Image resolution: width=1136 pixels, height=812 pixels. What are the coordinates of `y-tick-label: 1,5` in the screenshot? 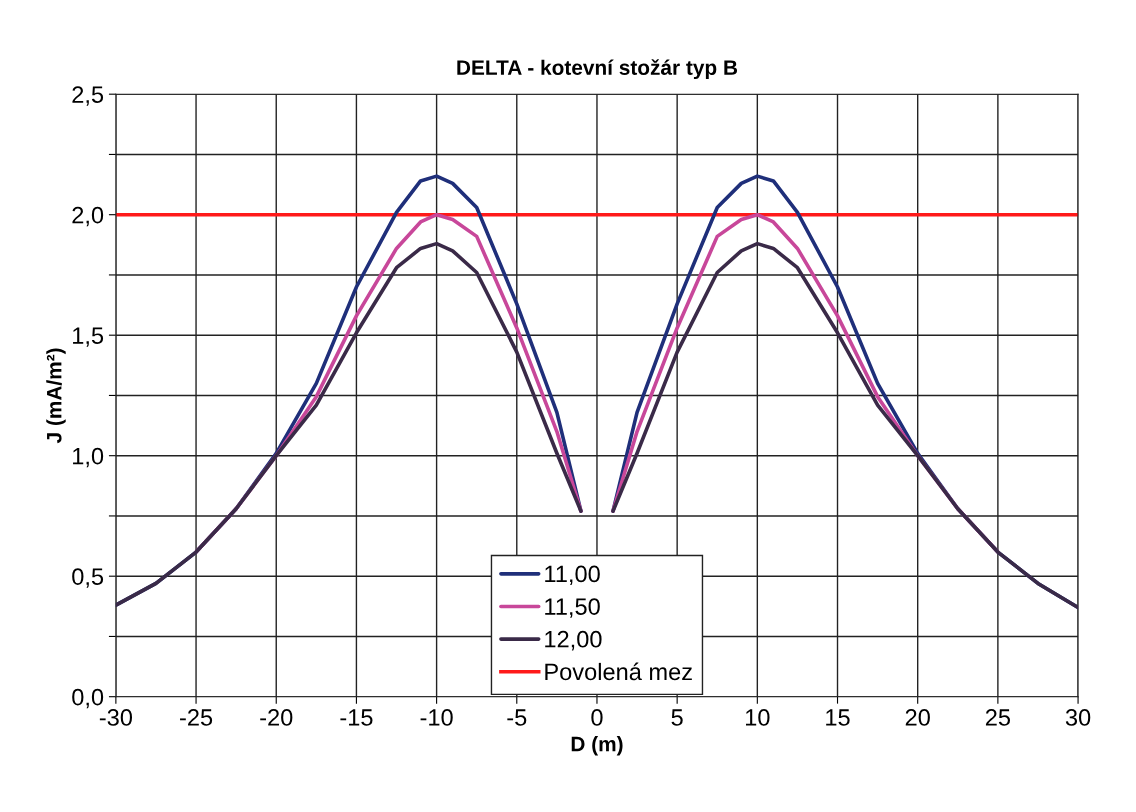 It's located at (88, 337).